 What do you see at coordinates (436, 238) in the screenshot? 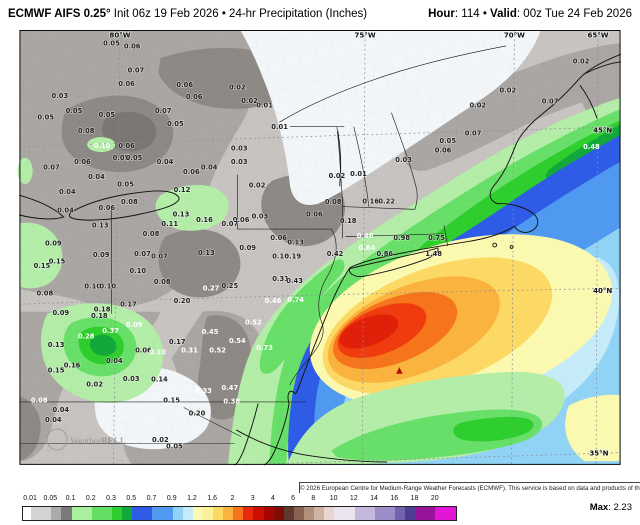
I see `precip-value-label: 0.75` at bounding box center [436, 238].